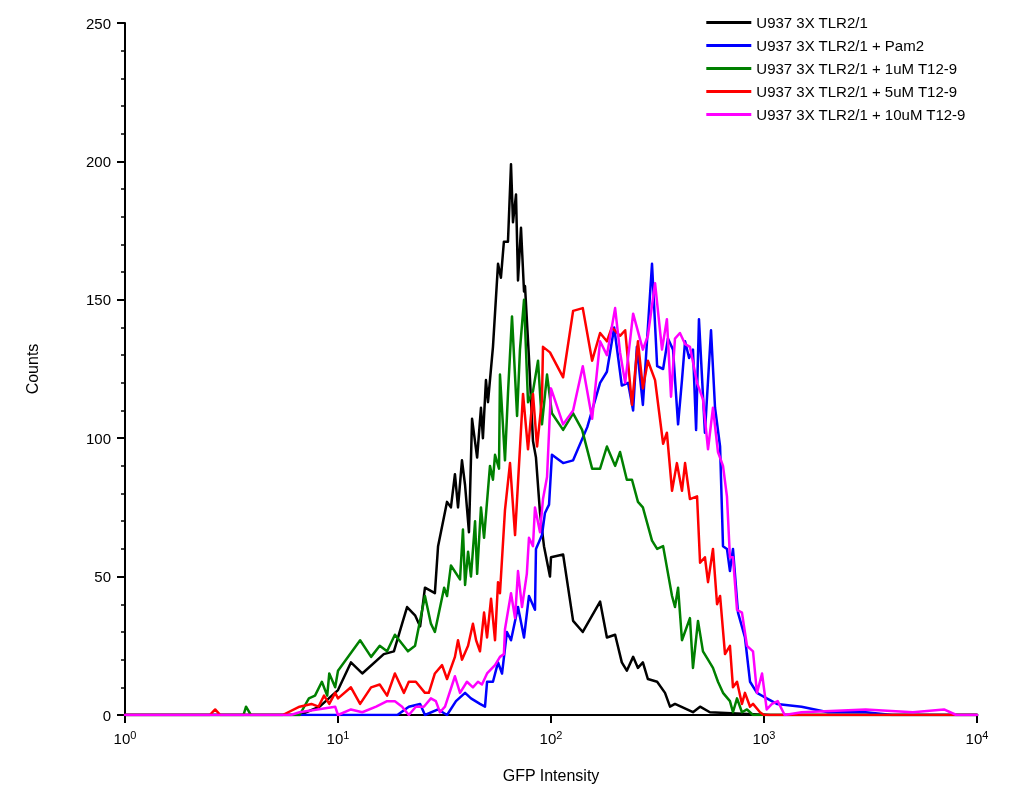 Image resolution: width=1011 pixels, height=795 pixels. Describe the element at coordinates (840, 45) in the screenshot. I see `legend-label: U937 3X TLR2/1 + Pam2` at that location.